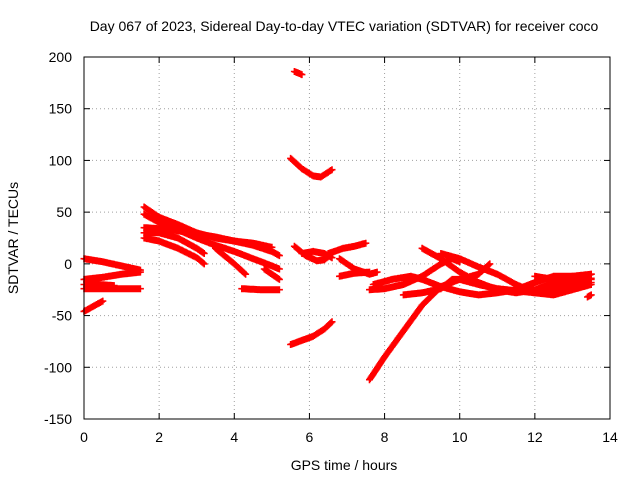 The width and height of the screenshot is (640, 480). Describe the element at coordinates (535, 437) in the screenshot. I see `x-tick-label: 12` at that location.